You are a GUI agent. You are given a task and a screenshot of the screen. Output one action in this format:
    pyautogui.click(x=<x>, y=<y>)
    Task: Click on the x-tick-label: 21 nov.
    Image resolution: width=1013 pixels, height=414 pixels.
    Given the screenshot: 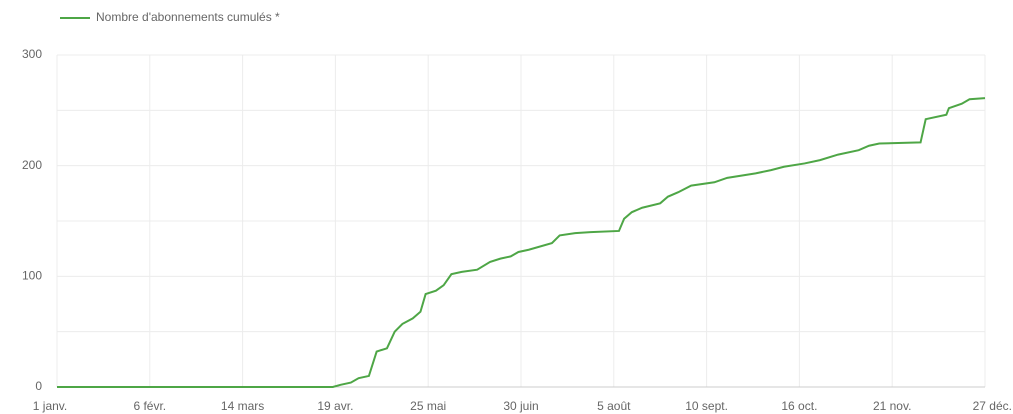 What is the action you would take?
    pyautogui.click(x=892, y=406)
    